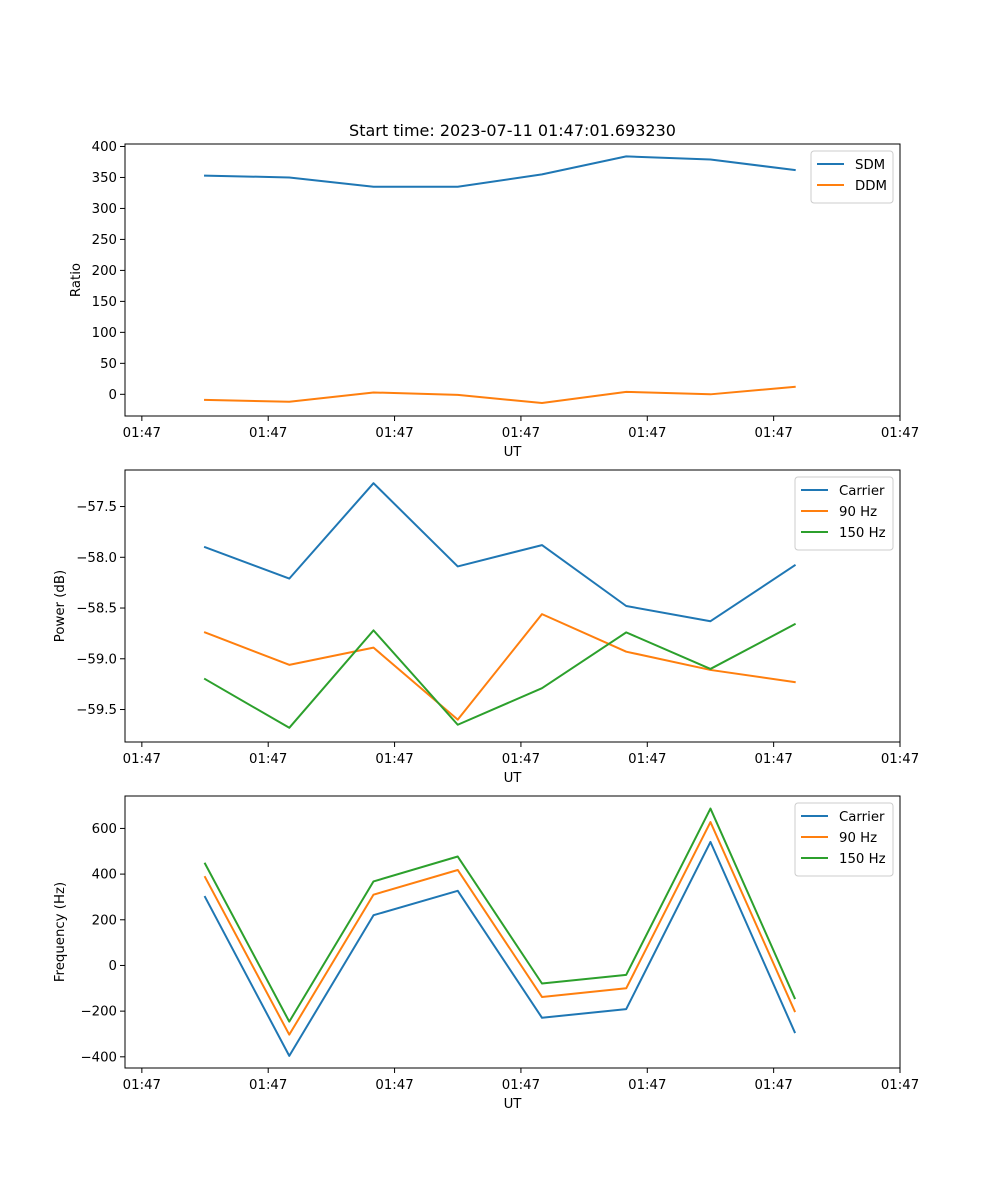 This screenshot has width=1000, height=1200. What do you see at coordinates (98, 1012) in the screenshot?
I see `y-tick-label: −200` at bounding box center [98, 1012].